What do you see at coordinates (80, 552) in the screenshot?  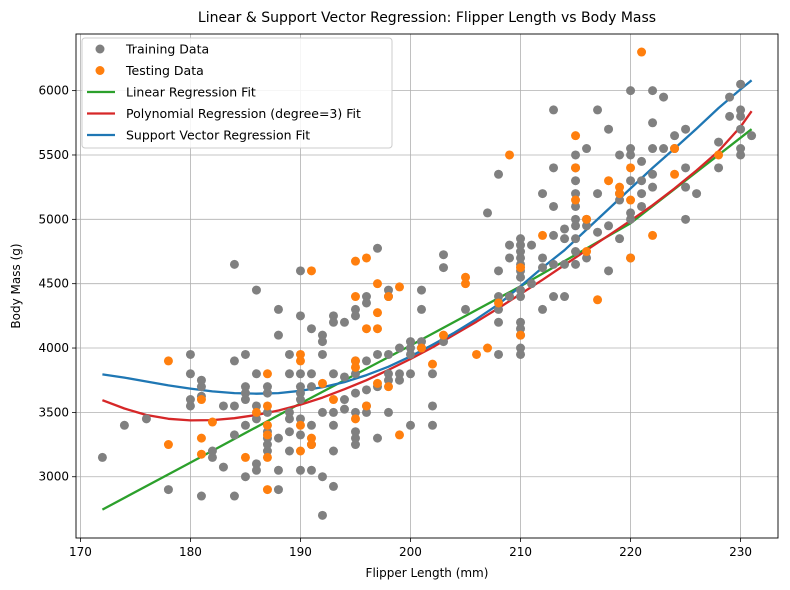 I see `x-tick-label: 170` at bounding box center [80, 552].